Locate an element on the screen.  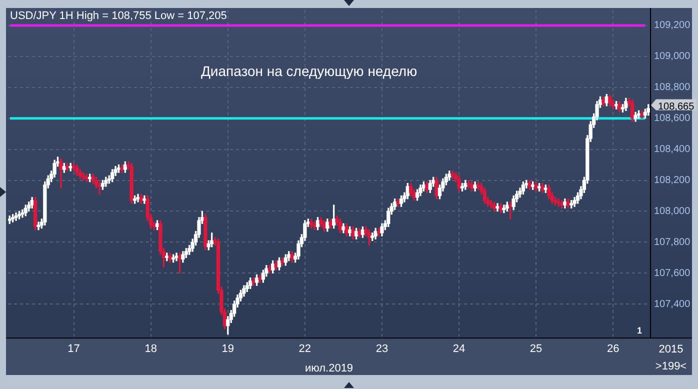
y-tick-label: 108,800 is located at coordinates (672, 88).